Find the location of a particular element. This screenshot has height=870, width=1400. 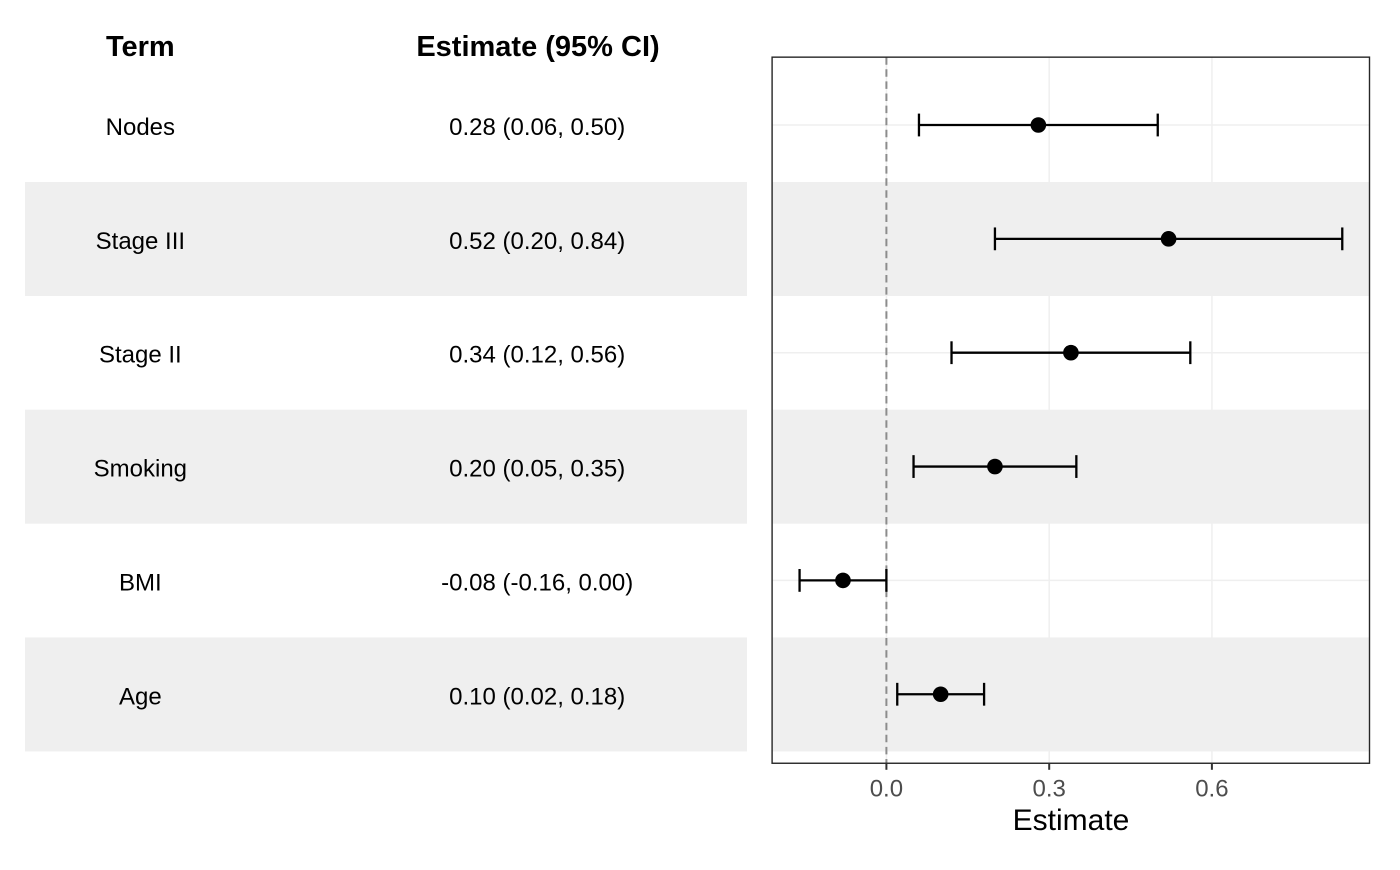

svg-text: 0.34 (0.12, 0.56) is located at coordinates (537, 355).